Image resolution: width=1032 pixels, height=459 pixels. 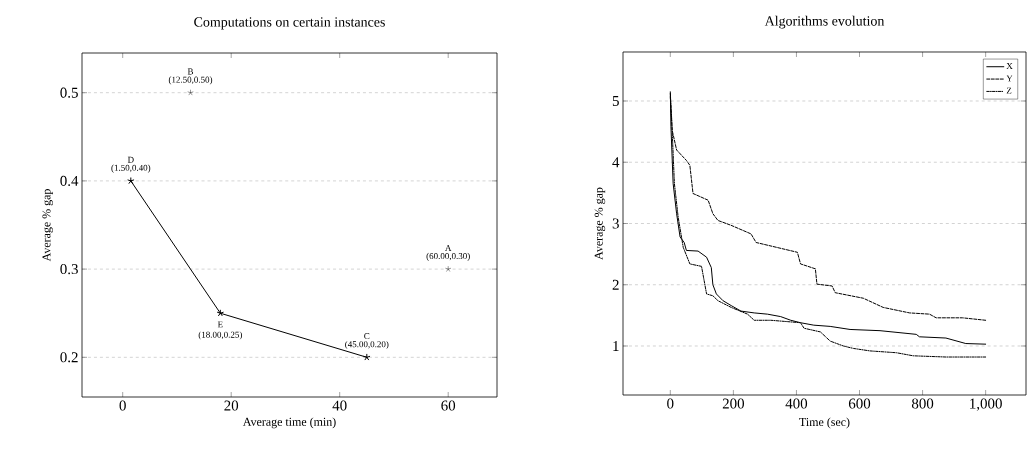 I want to click on legend-label: Y, so click(x=1009, y=78).